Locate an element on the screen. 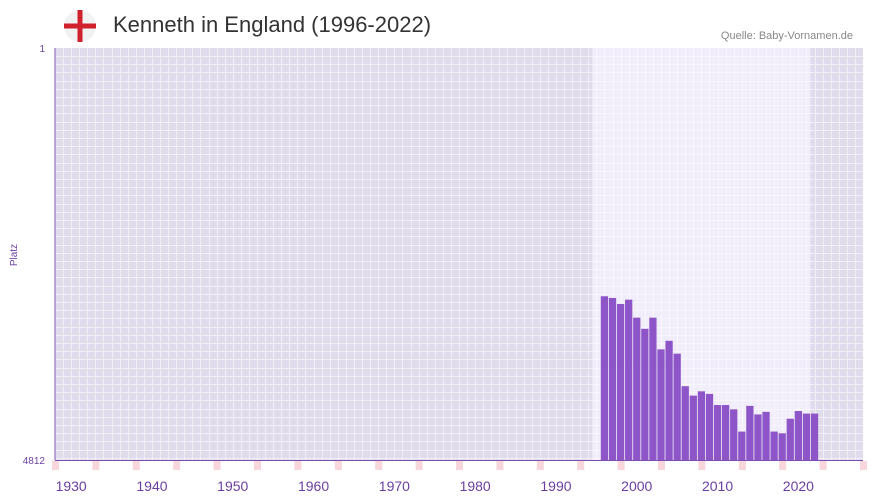  bar-2005 is located at coordinates (677, 406).